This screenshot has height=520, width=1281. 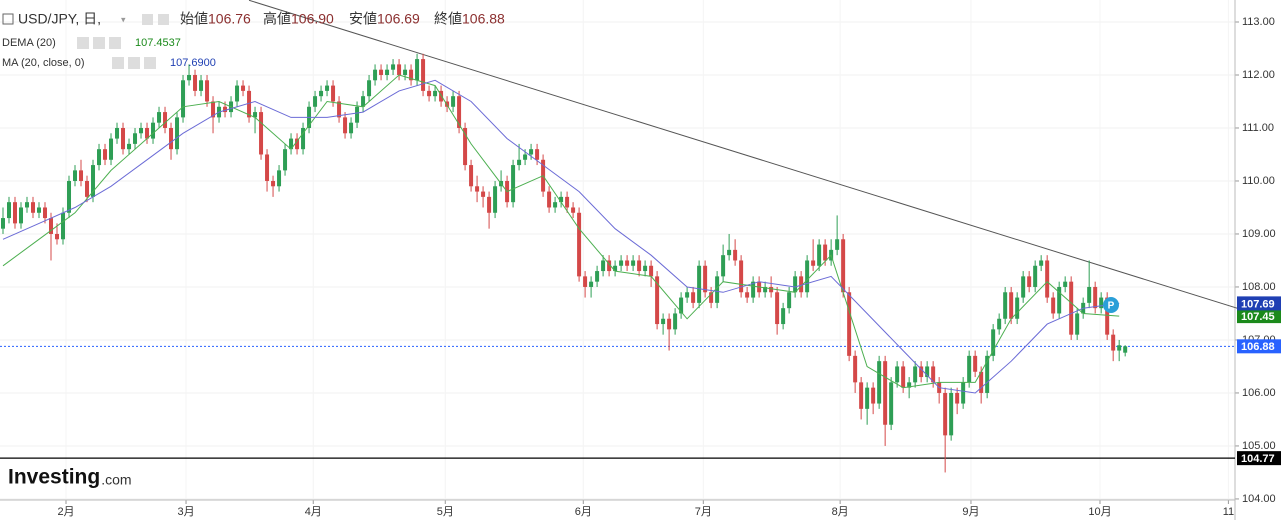 What do you see at coordinates (313, 512) in the screenshot?
I see `x-tick-label: 4月` at bounding box center [313, 512].